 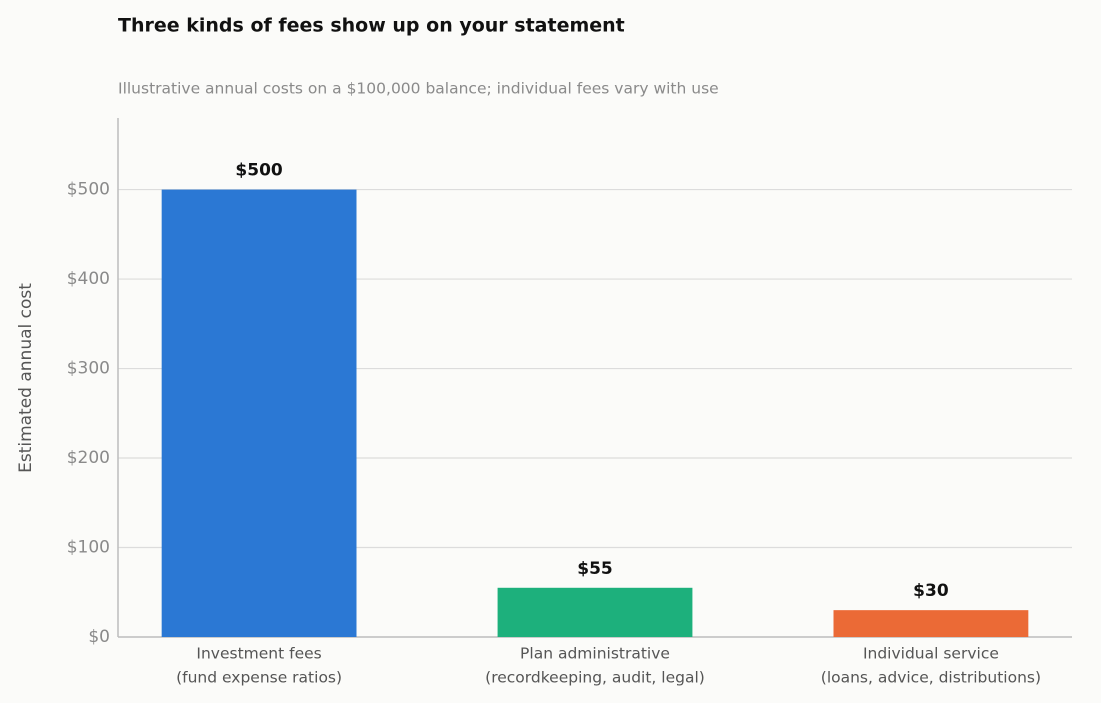 I want to click on y-tick-label: $100, so click(x=88, y=548).